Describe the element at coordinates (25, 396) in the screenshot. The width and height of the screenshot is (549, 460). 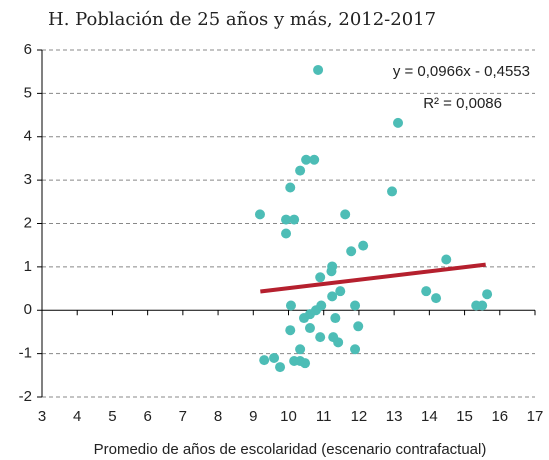
I see `y-tick-label: -2` at that location.